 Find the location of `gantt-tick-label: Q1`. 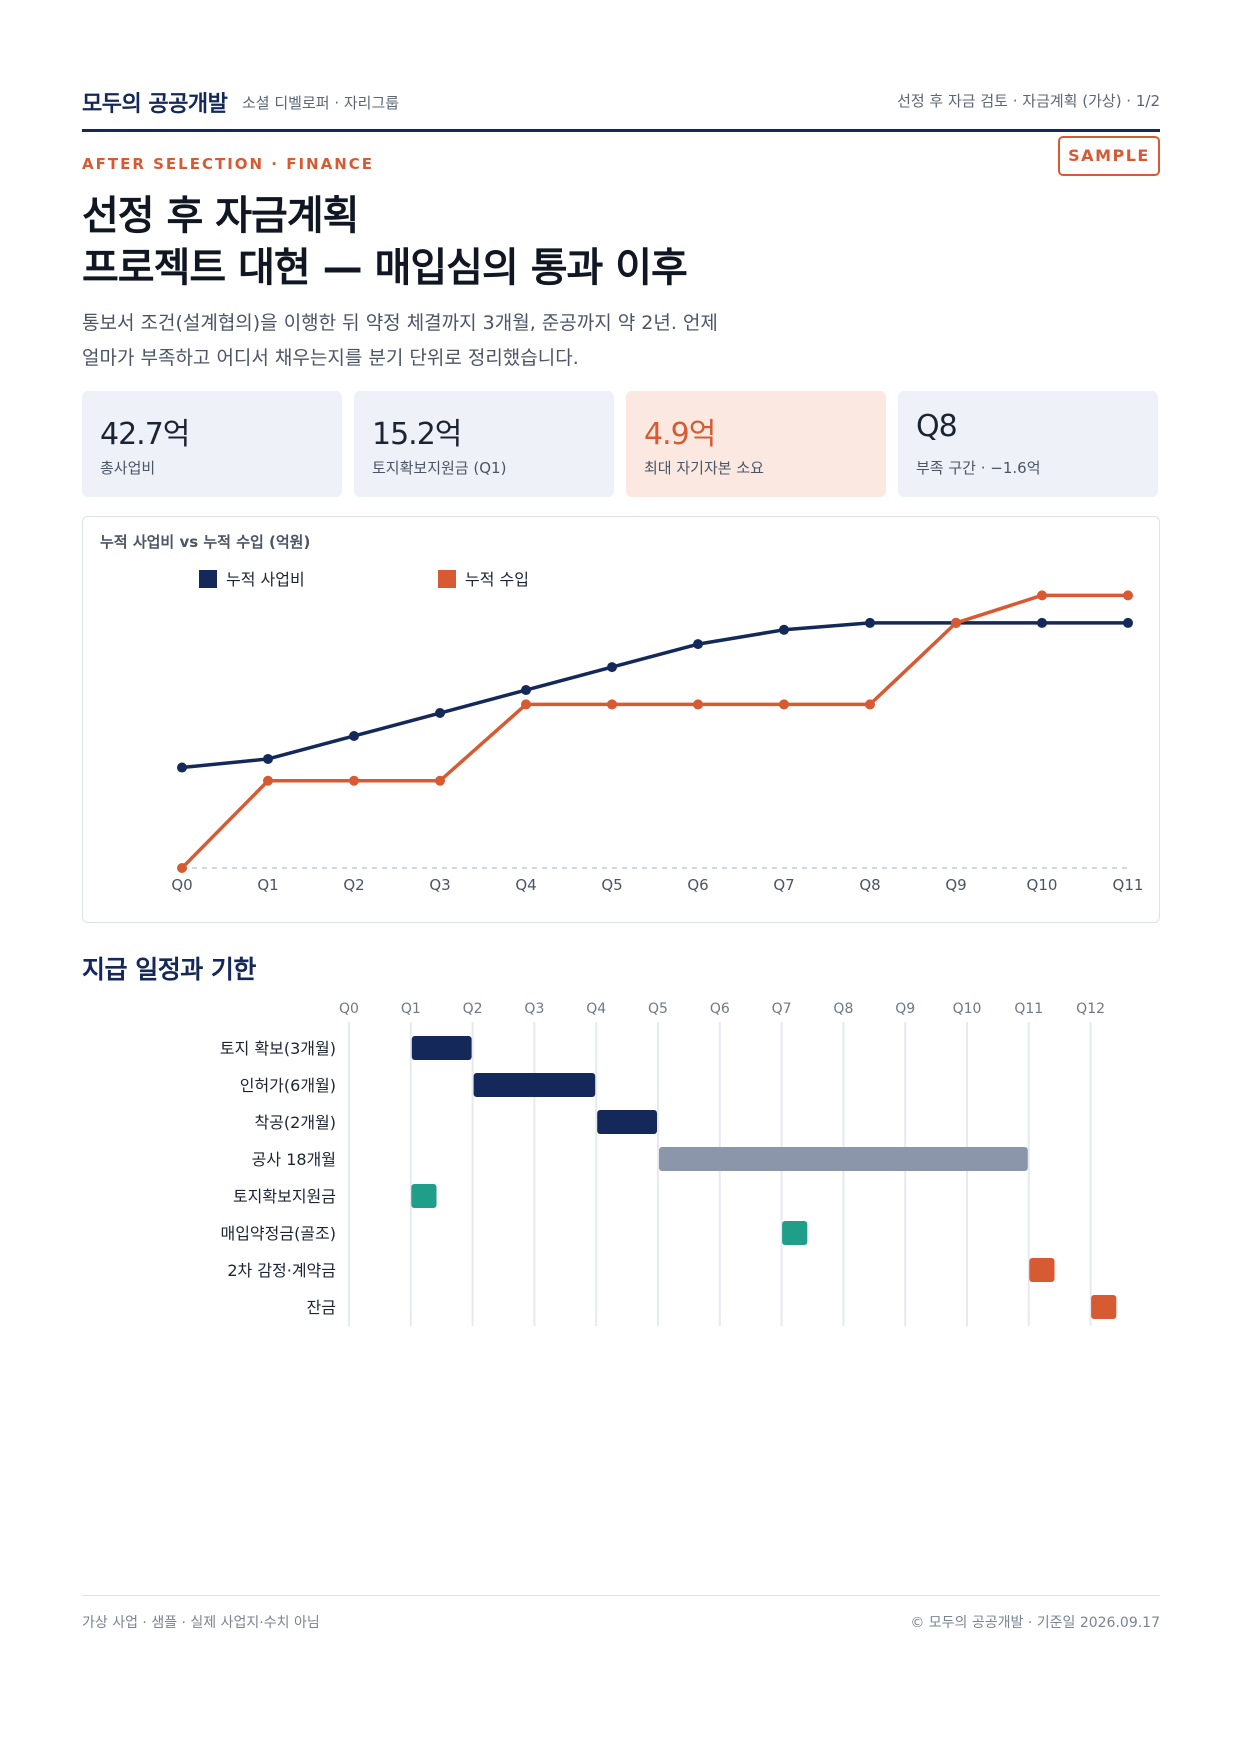

gantt-tick-label: Q1 is located at coordinates (411, 1009).